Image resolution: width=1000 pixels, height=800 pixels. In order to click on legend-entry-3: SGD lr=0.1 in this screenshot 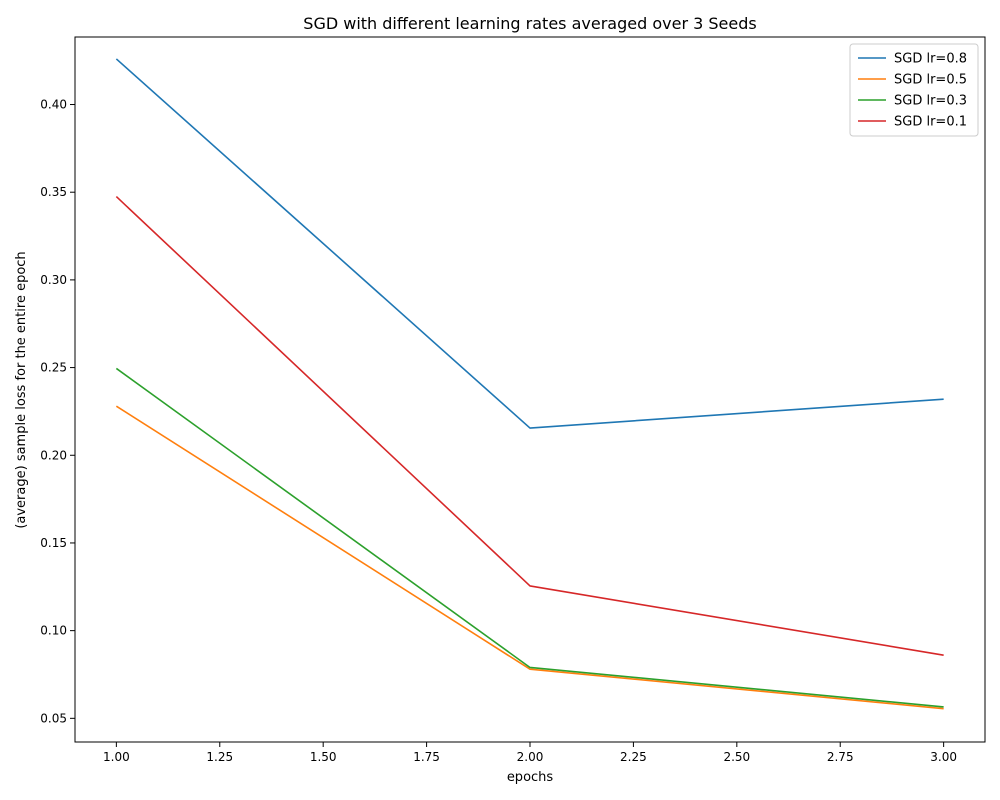, I will do `click(930, 122)`.